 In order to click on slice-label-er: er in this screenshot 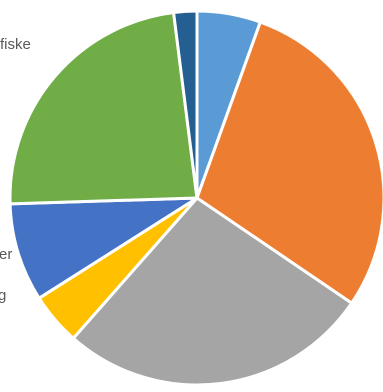, I will do `click(6, 254)`.